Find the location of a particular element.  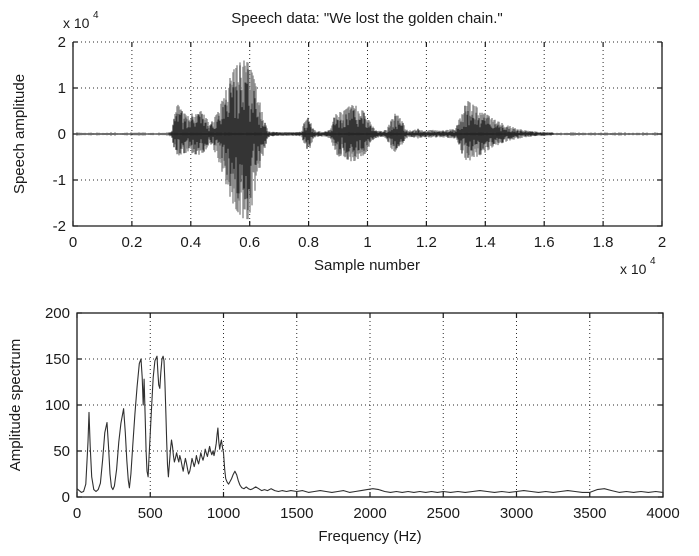

waveform-title: Speech data: "We lost the golden chain." is located at coordinates (366, 18).